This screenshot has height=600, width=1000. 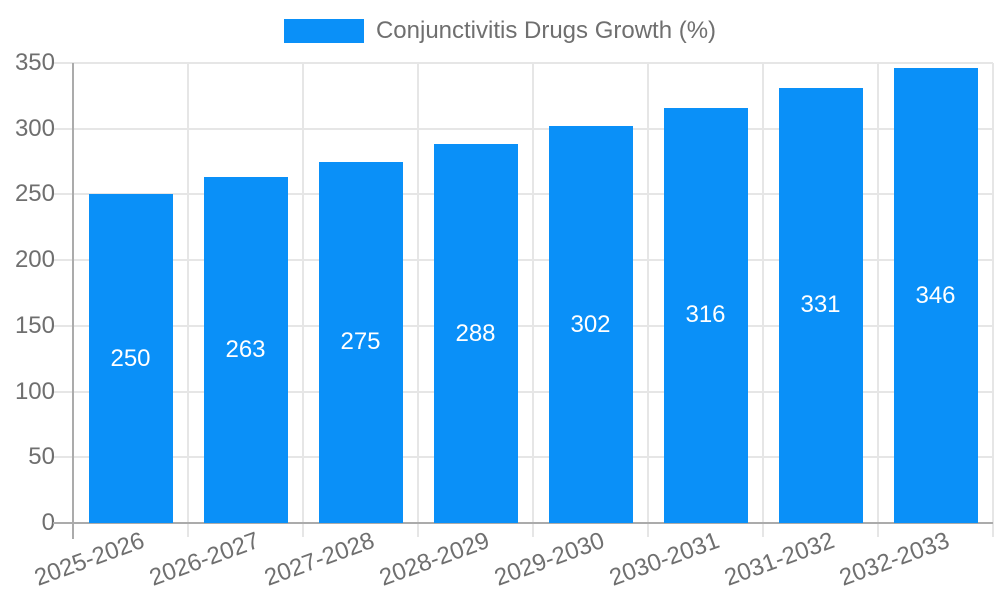 What do you see at coordinates (48, 522) in the screenshot?
I see `y-axis-tick-label: 0` at bounding box center [48, 522].